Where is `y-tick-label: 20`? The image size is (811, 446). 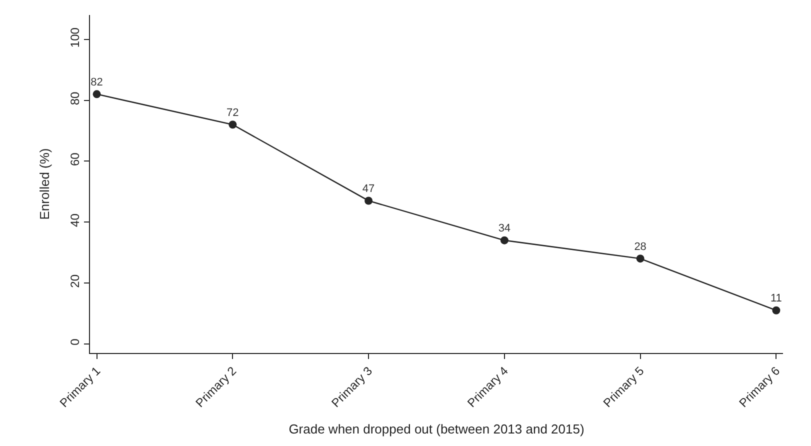
y-tick-label: 20 is located at coordinates (75, 281).